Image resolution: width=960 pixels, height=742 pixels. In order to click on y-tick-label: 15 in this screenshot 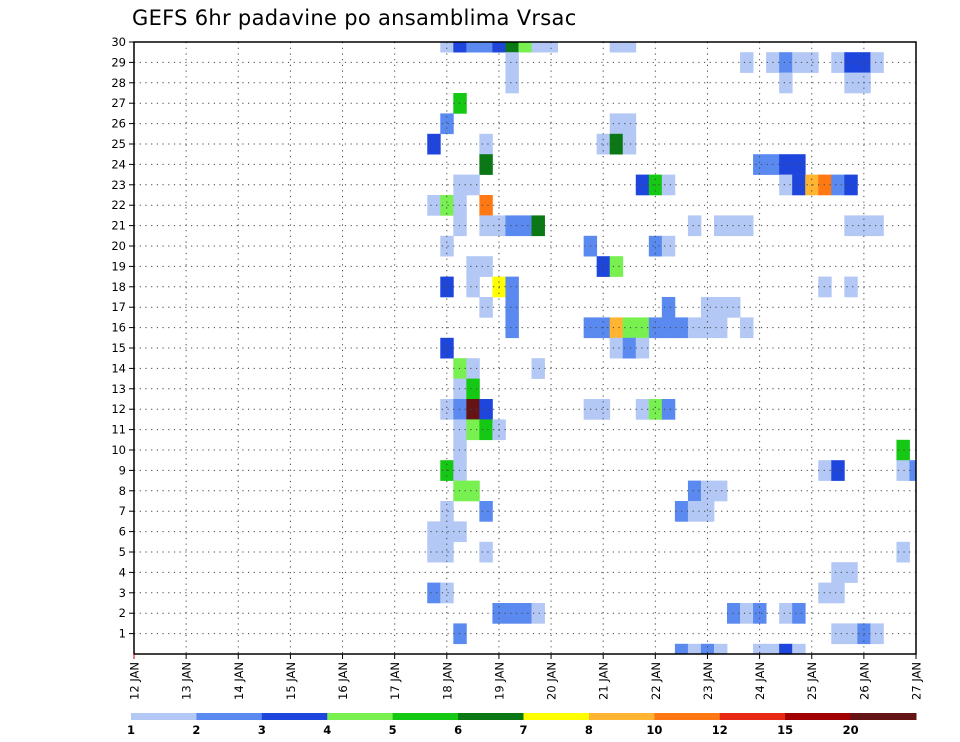, I will do `click(118, 348)`.